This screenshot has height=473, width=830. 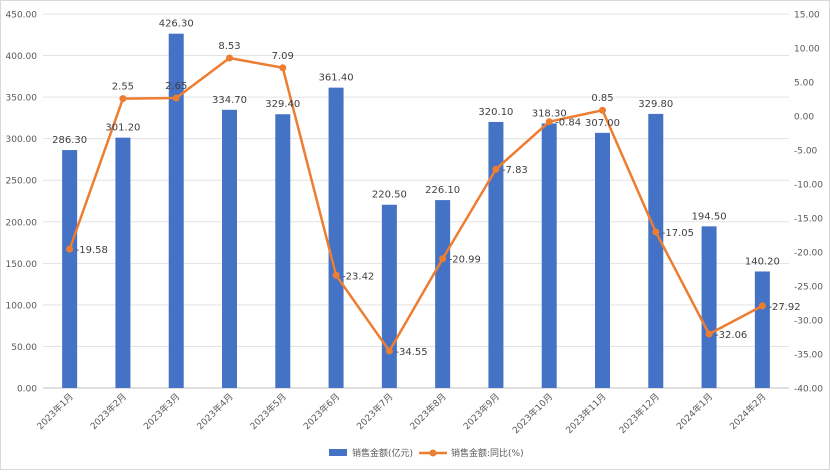 What do you see at coordinates (602, 123) in the screenshot?
I see `bar-data-label: 307.00` at bounding box center [602, 123].